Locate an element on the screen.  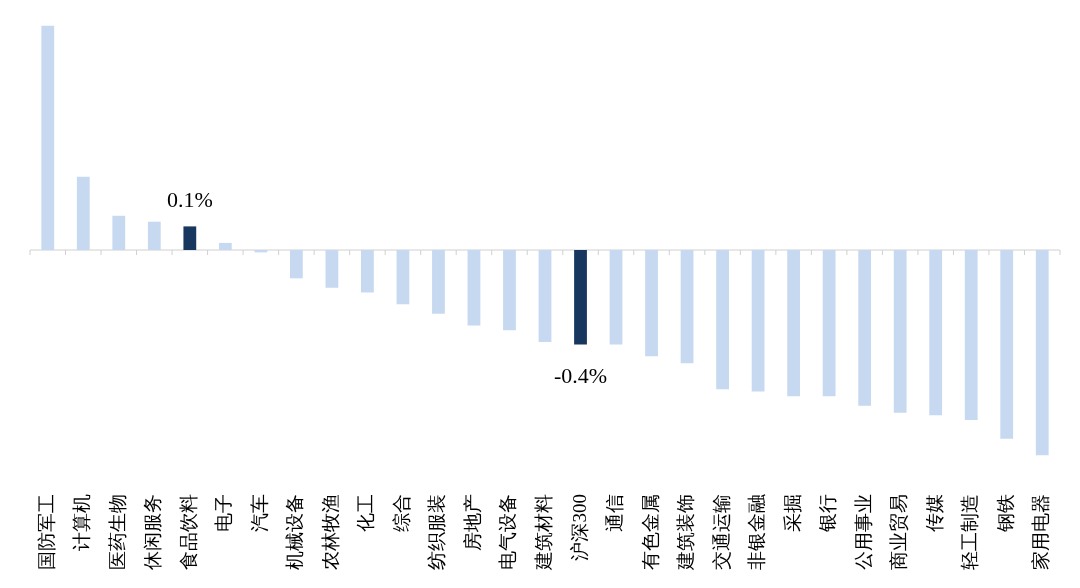
x-tick-label: 交通运输 is located at coordinates (721, 532).